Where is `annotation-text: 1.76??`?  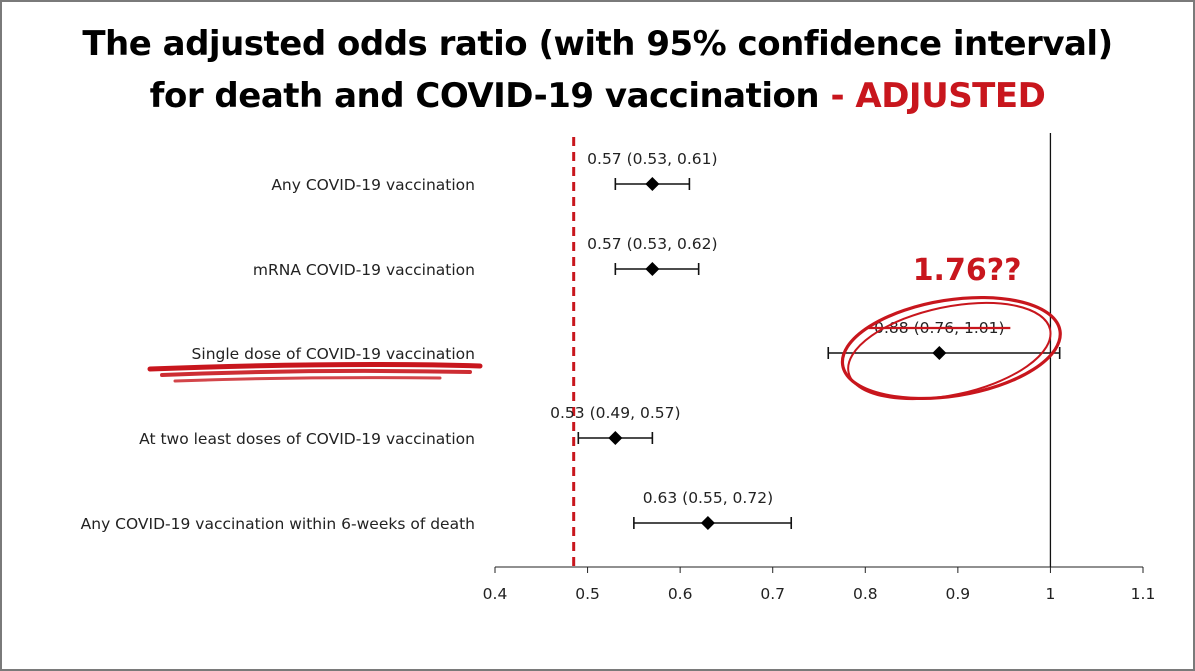 annotation-text: 1.76?? is located at coordinates (967, 270).